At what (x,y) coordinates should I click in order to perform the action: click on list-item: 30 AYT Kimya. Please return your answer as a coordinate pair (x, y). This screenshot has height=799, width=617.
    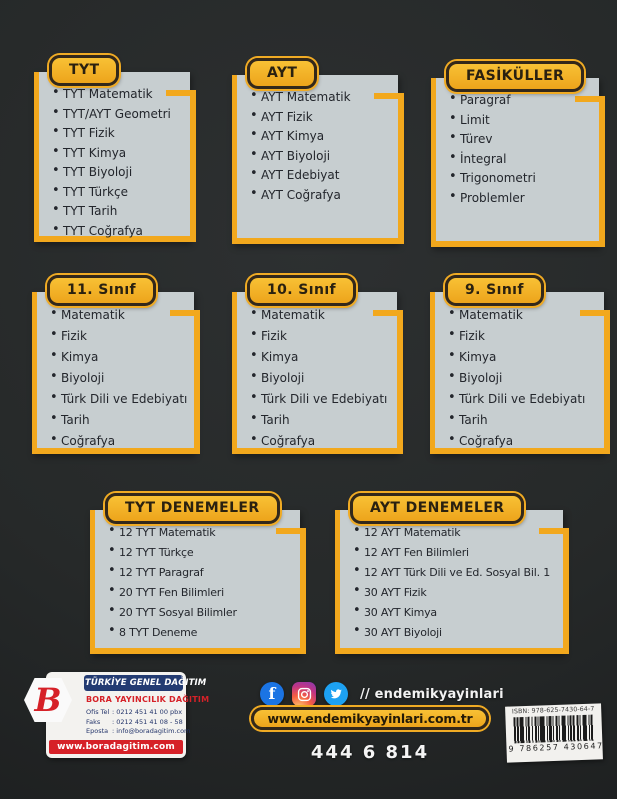
    Looking at the image, I should click on (455, 613).